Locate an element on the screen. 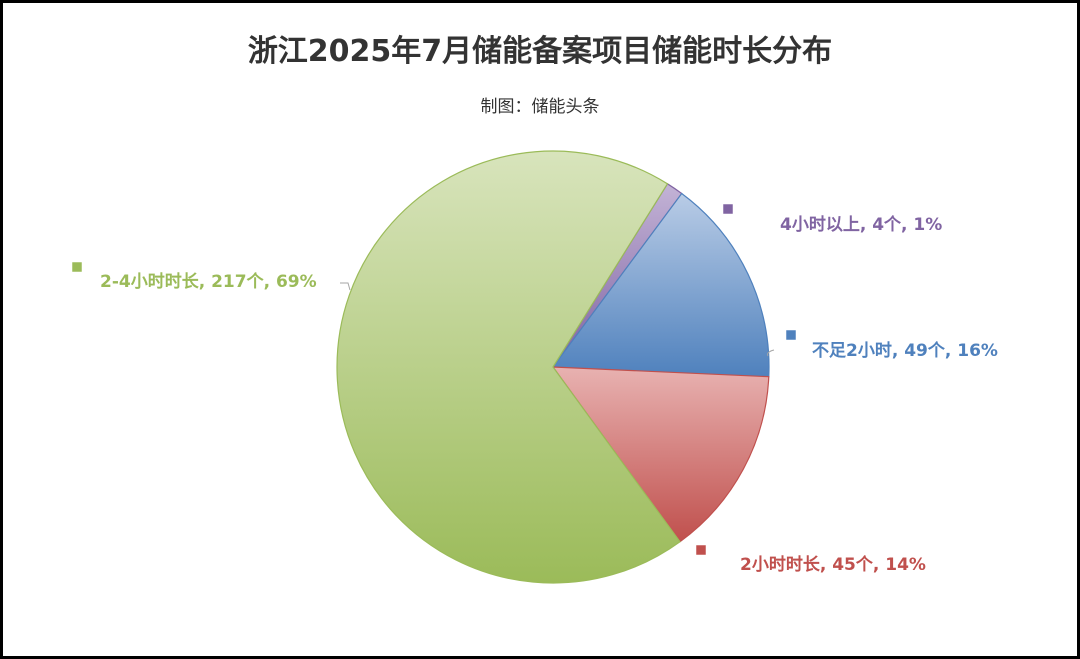  chart-subtitle: 制图：储能头条 is located at coordinates (540, 107).